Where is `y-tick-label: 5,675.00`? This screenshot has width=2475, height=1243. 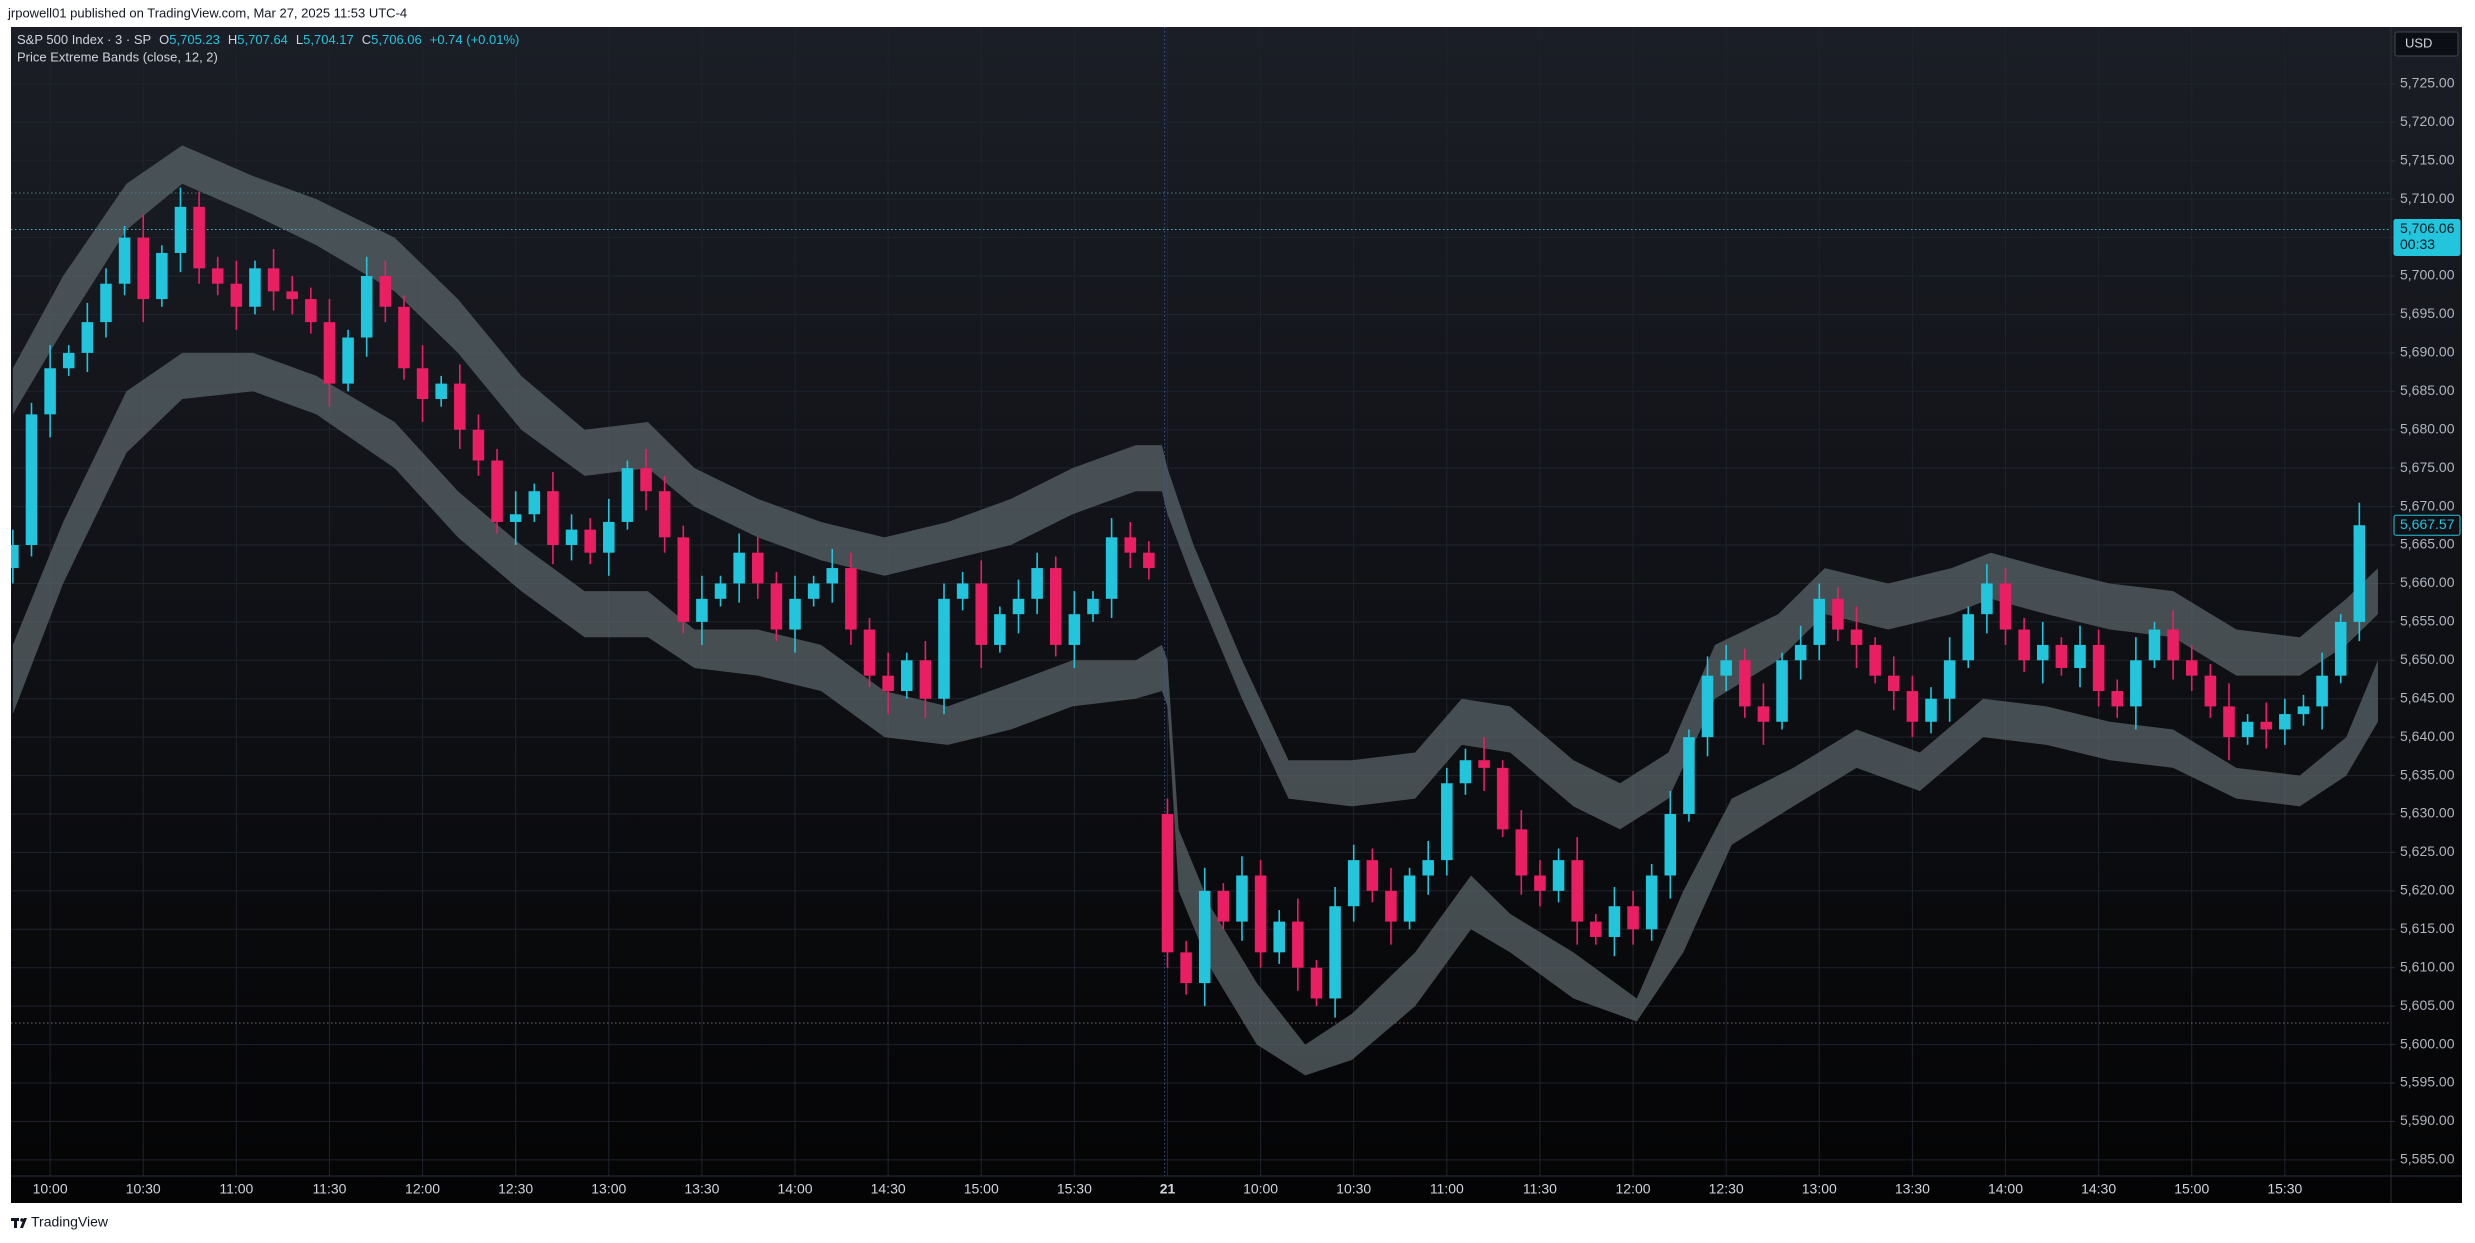 y-tick-label: 5,675.00 is located at coordinates (2427, 467).